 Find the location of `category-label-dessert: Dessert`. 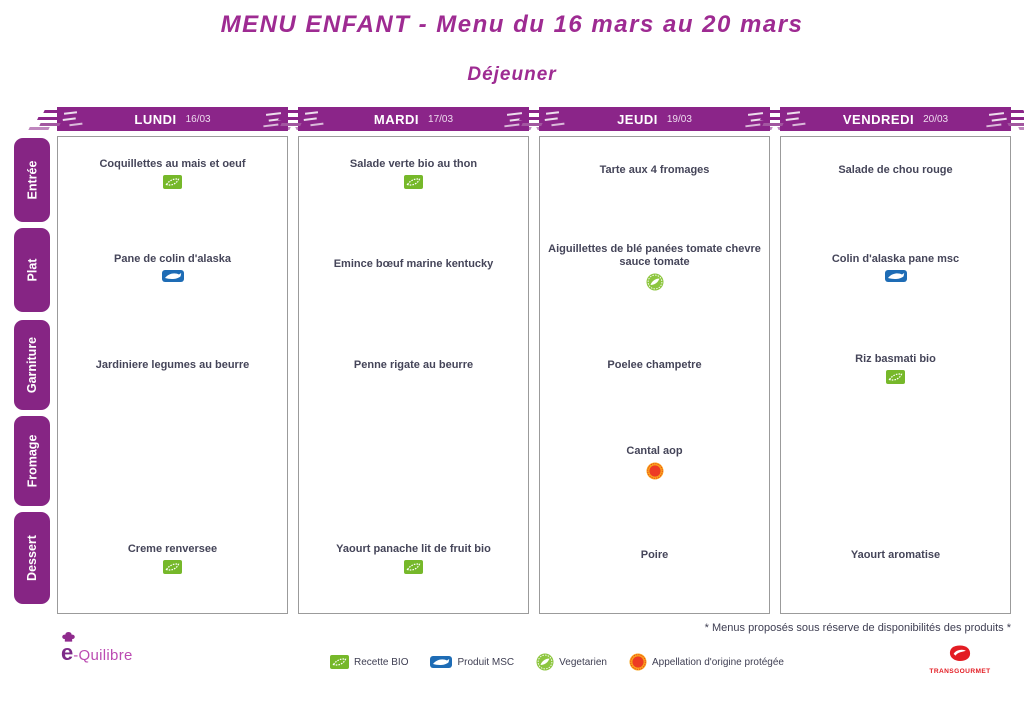

category-label-dessert: Dessert is located at coordinates (32, 558).